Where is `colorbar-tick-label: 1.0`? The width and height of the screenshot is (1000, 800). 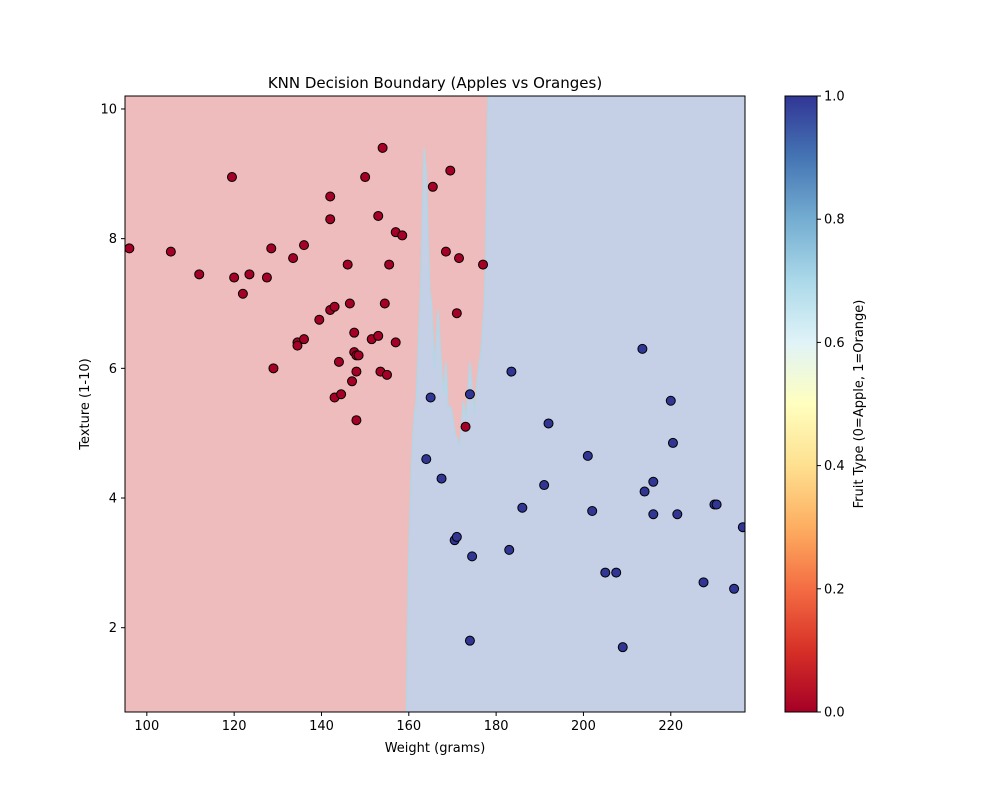
colorbar-tick-label: 1.0 is located at coordinates (834, 97).